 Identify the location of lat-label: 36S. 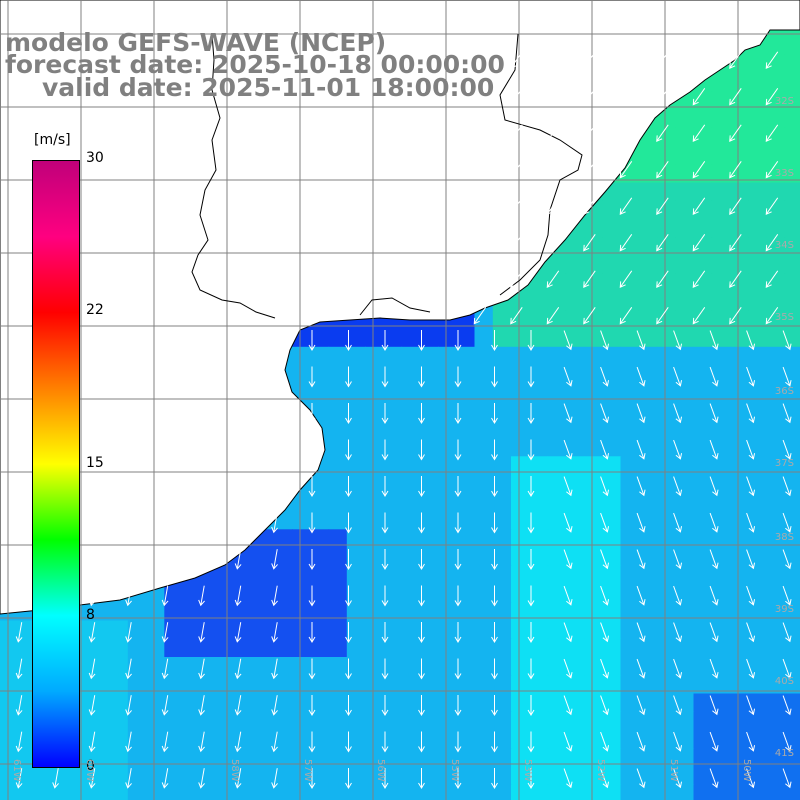
(784, 391).